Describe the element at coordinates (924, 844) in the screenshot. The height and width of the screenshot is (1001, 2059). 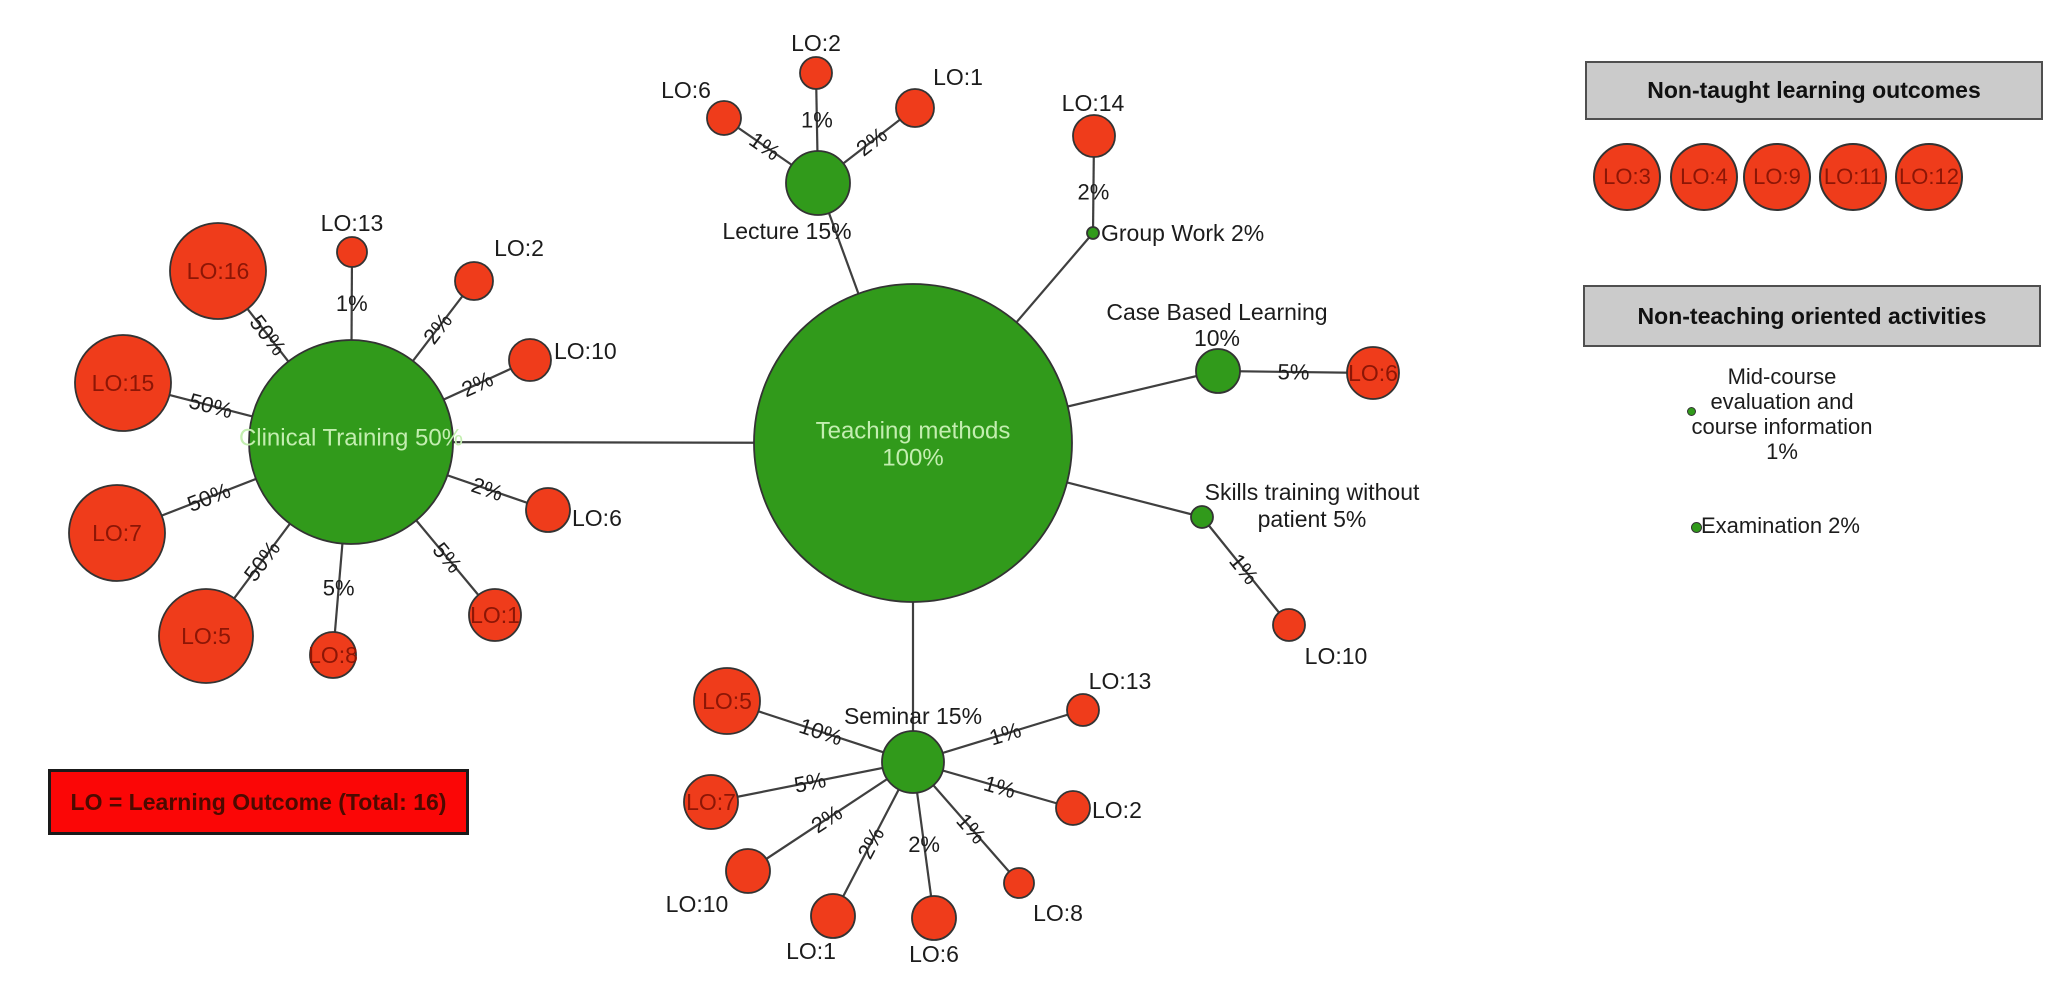
I see `edge-percent-seminar-sem_lo6: 2%` at that location.